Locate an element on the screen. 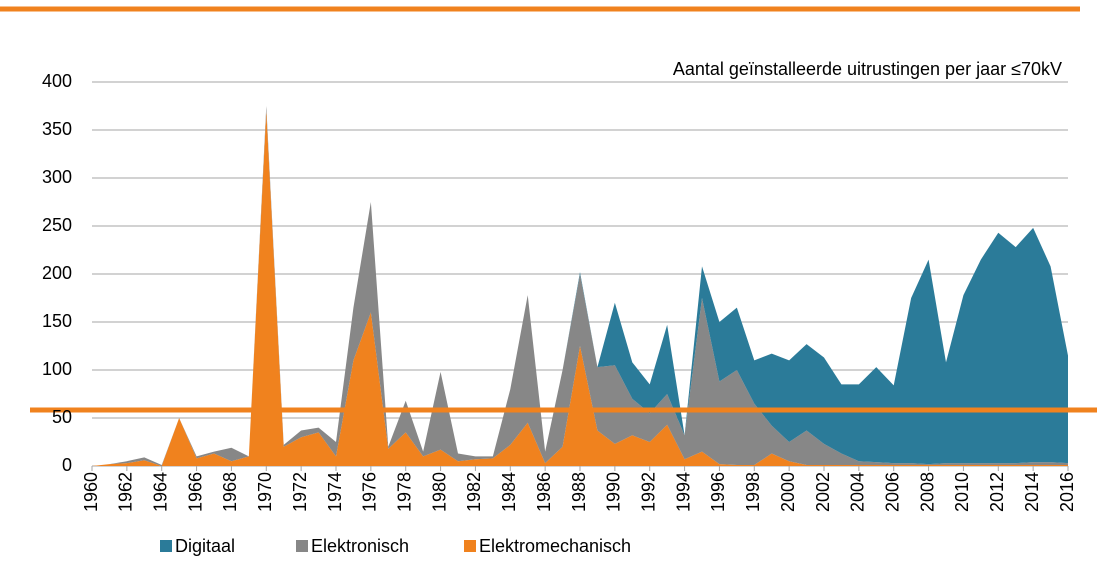  x-tick-label: 1982 is located at coordinates (474, 492).